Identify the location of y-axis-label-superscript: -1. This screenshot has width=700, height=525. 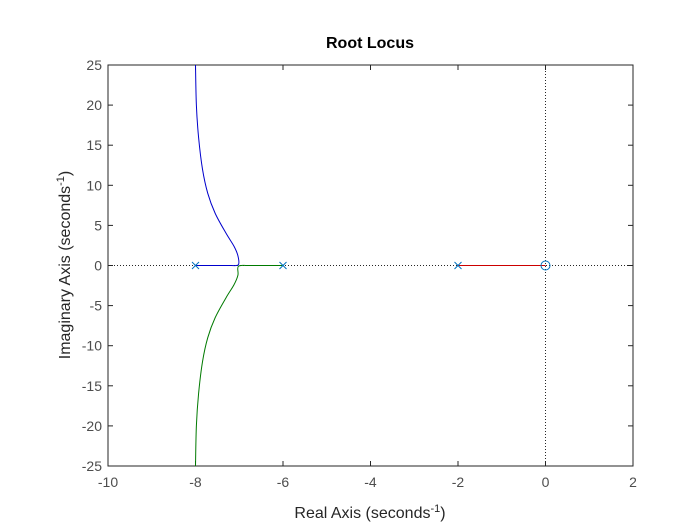
(61, 181).